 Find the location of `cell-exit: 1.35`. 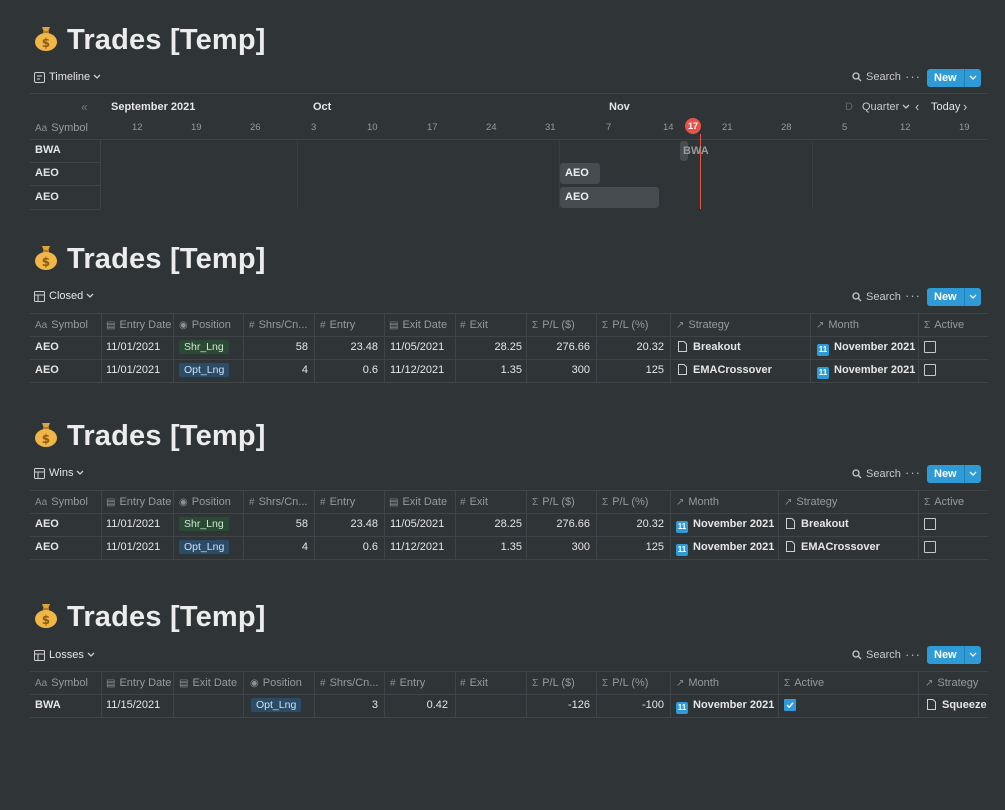

cell-exit: 1.35 is located at coordinates (511, 547).